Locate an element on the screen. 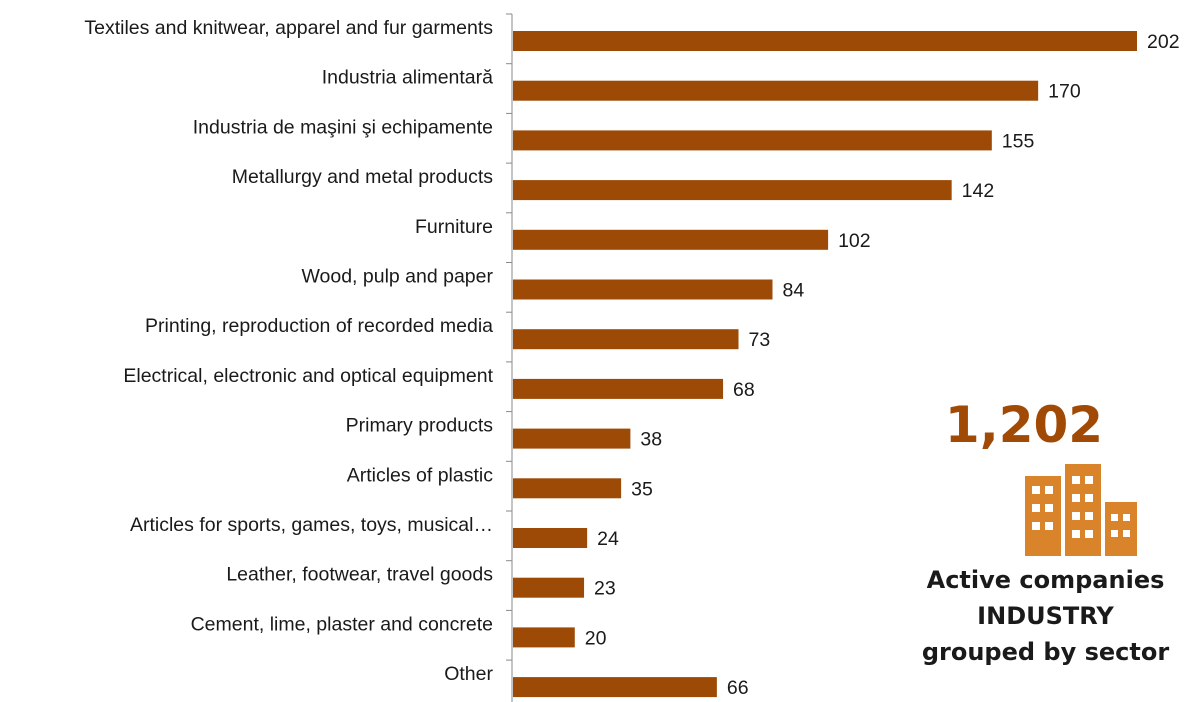 Image resolution: width=1186 pixels, height=702 pixels. value-label: 38 is located at coordinates (651, 440).